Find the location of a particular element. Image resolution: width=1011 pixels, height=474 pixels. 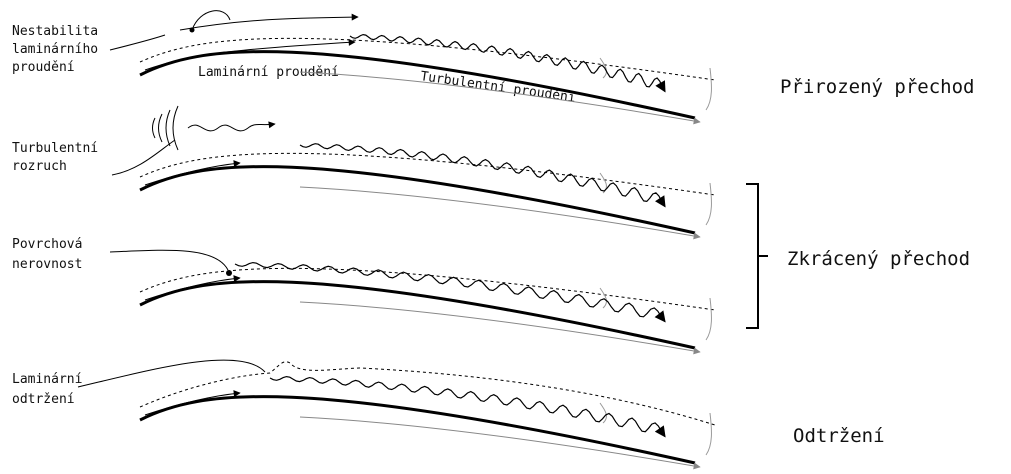

panel-label: Laminární is located at coordinates (47, 379).